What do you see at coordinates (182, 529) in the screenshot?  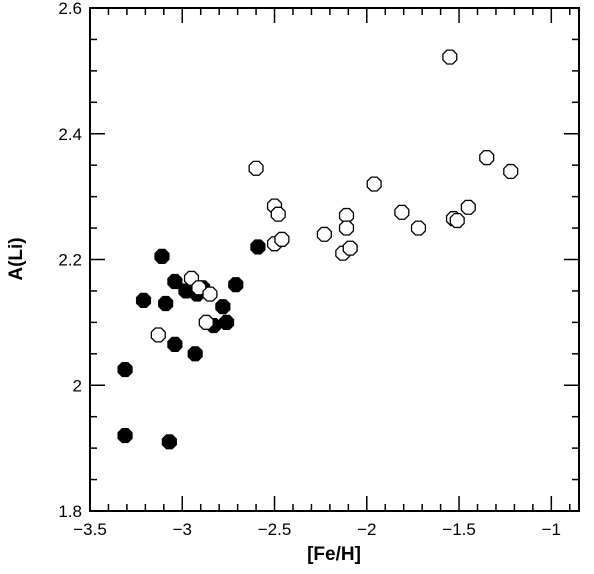 I see `x-tick-label: −3` at bounding box center [182, 529].